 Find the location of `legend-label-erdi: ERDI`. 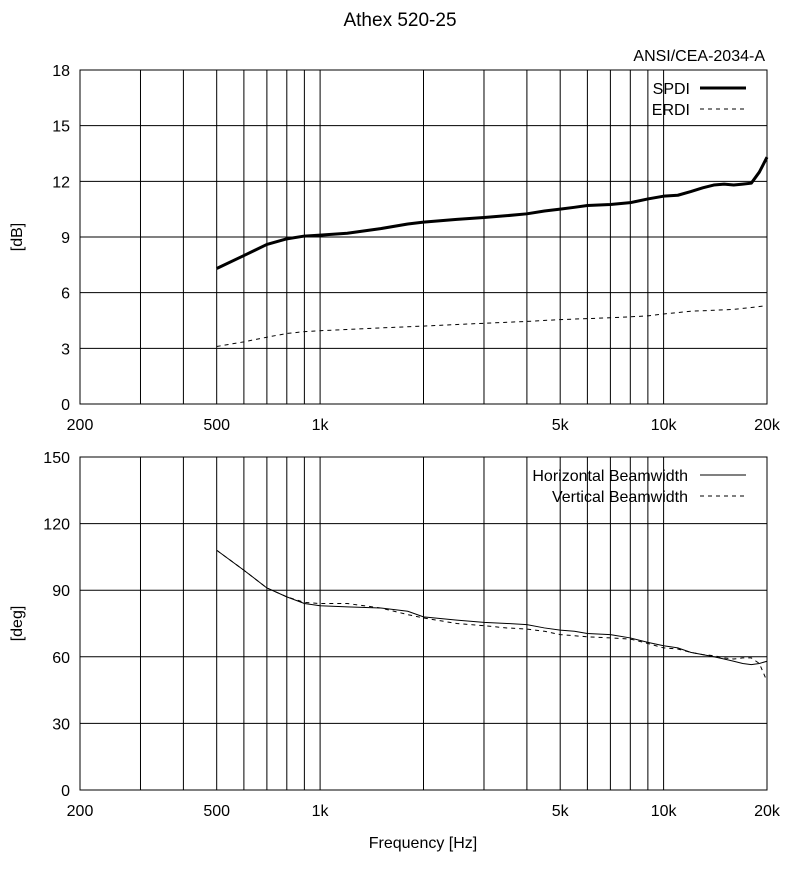

legend-label-erdi: ERDI is located at coordinates (671, 110).